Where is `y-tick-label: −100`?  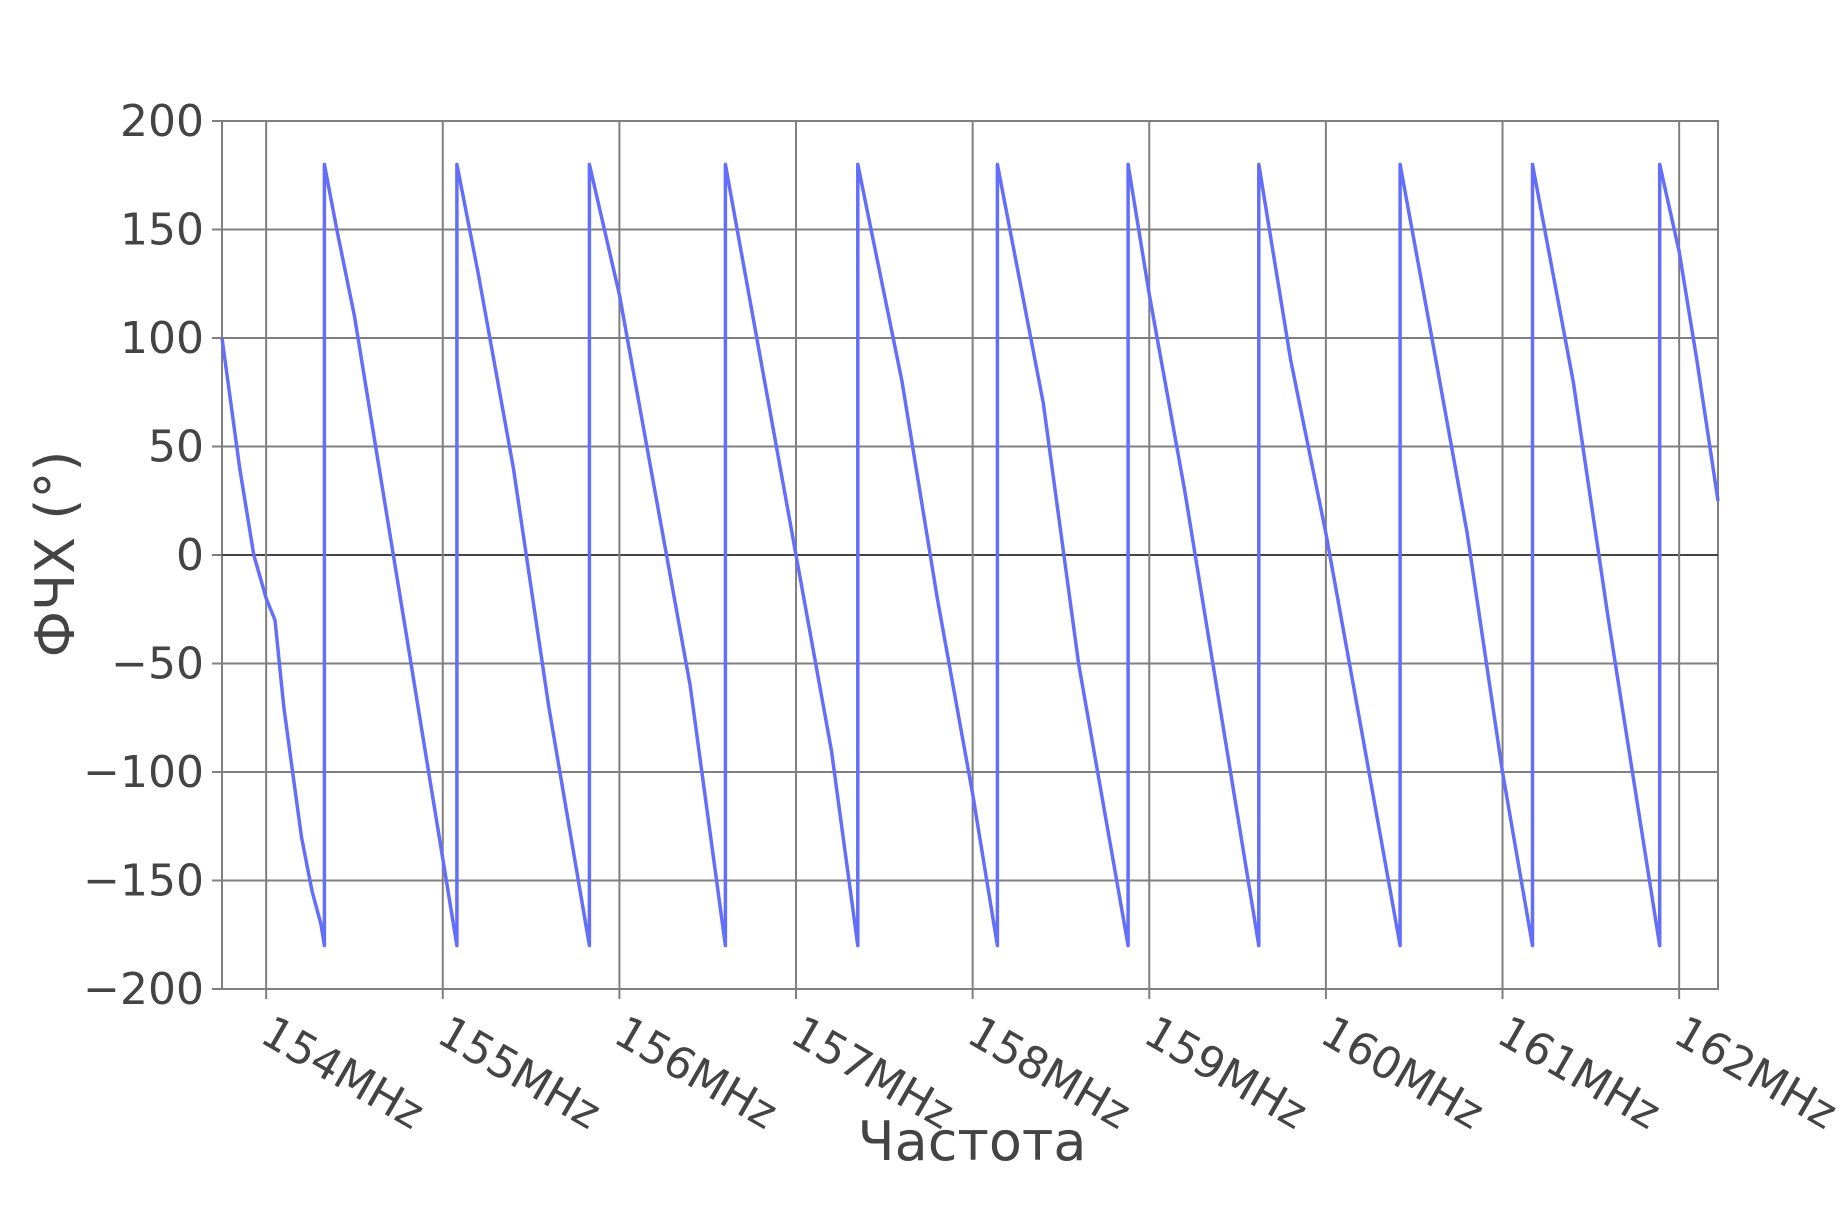
y-tick-label: −100 is located at coordinates (143, 772).